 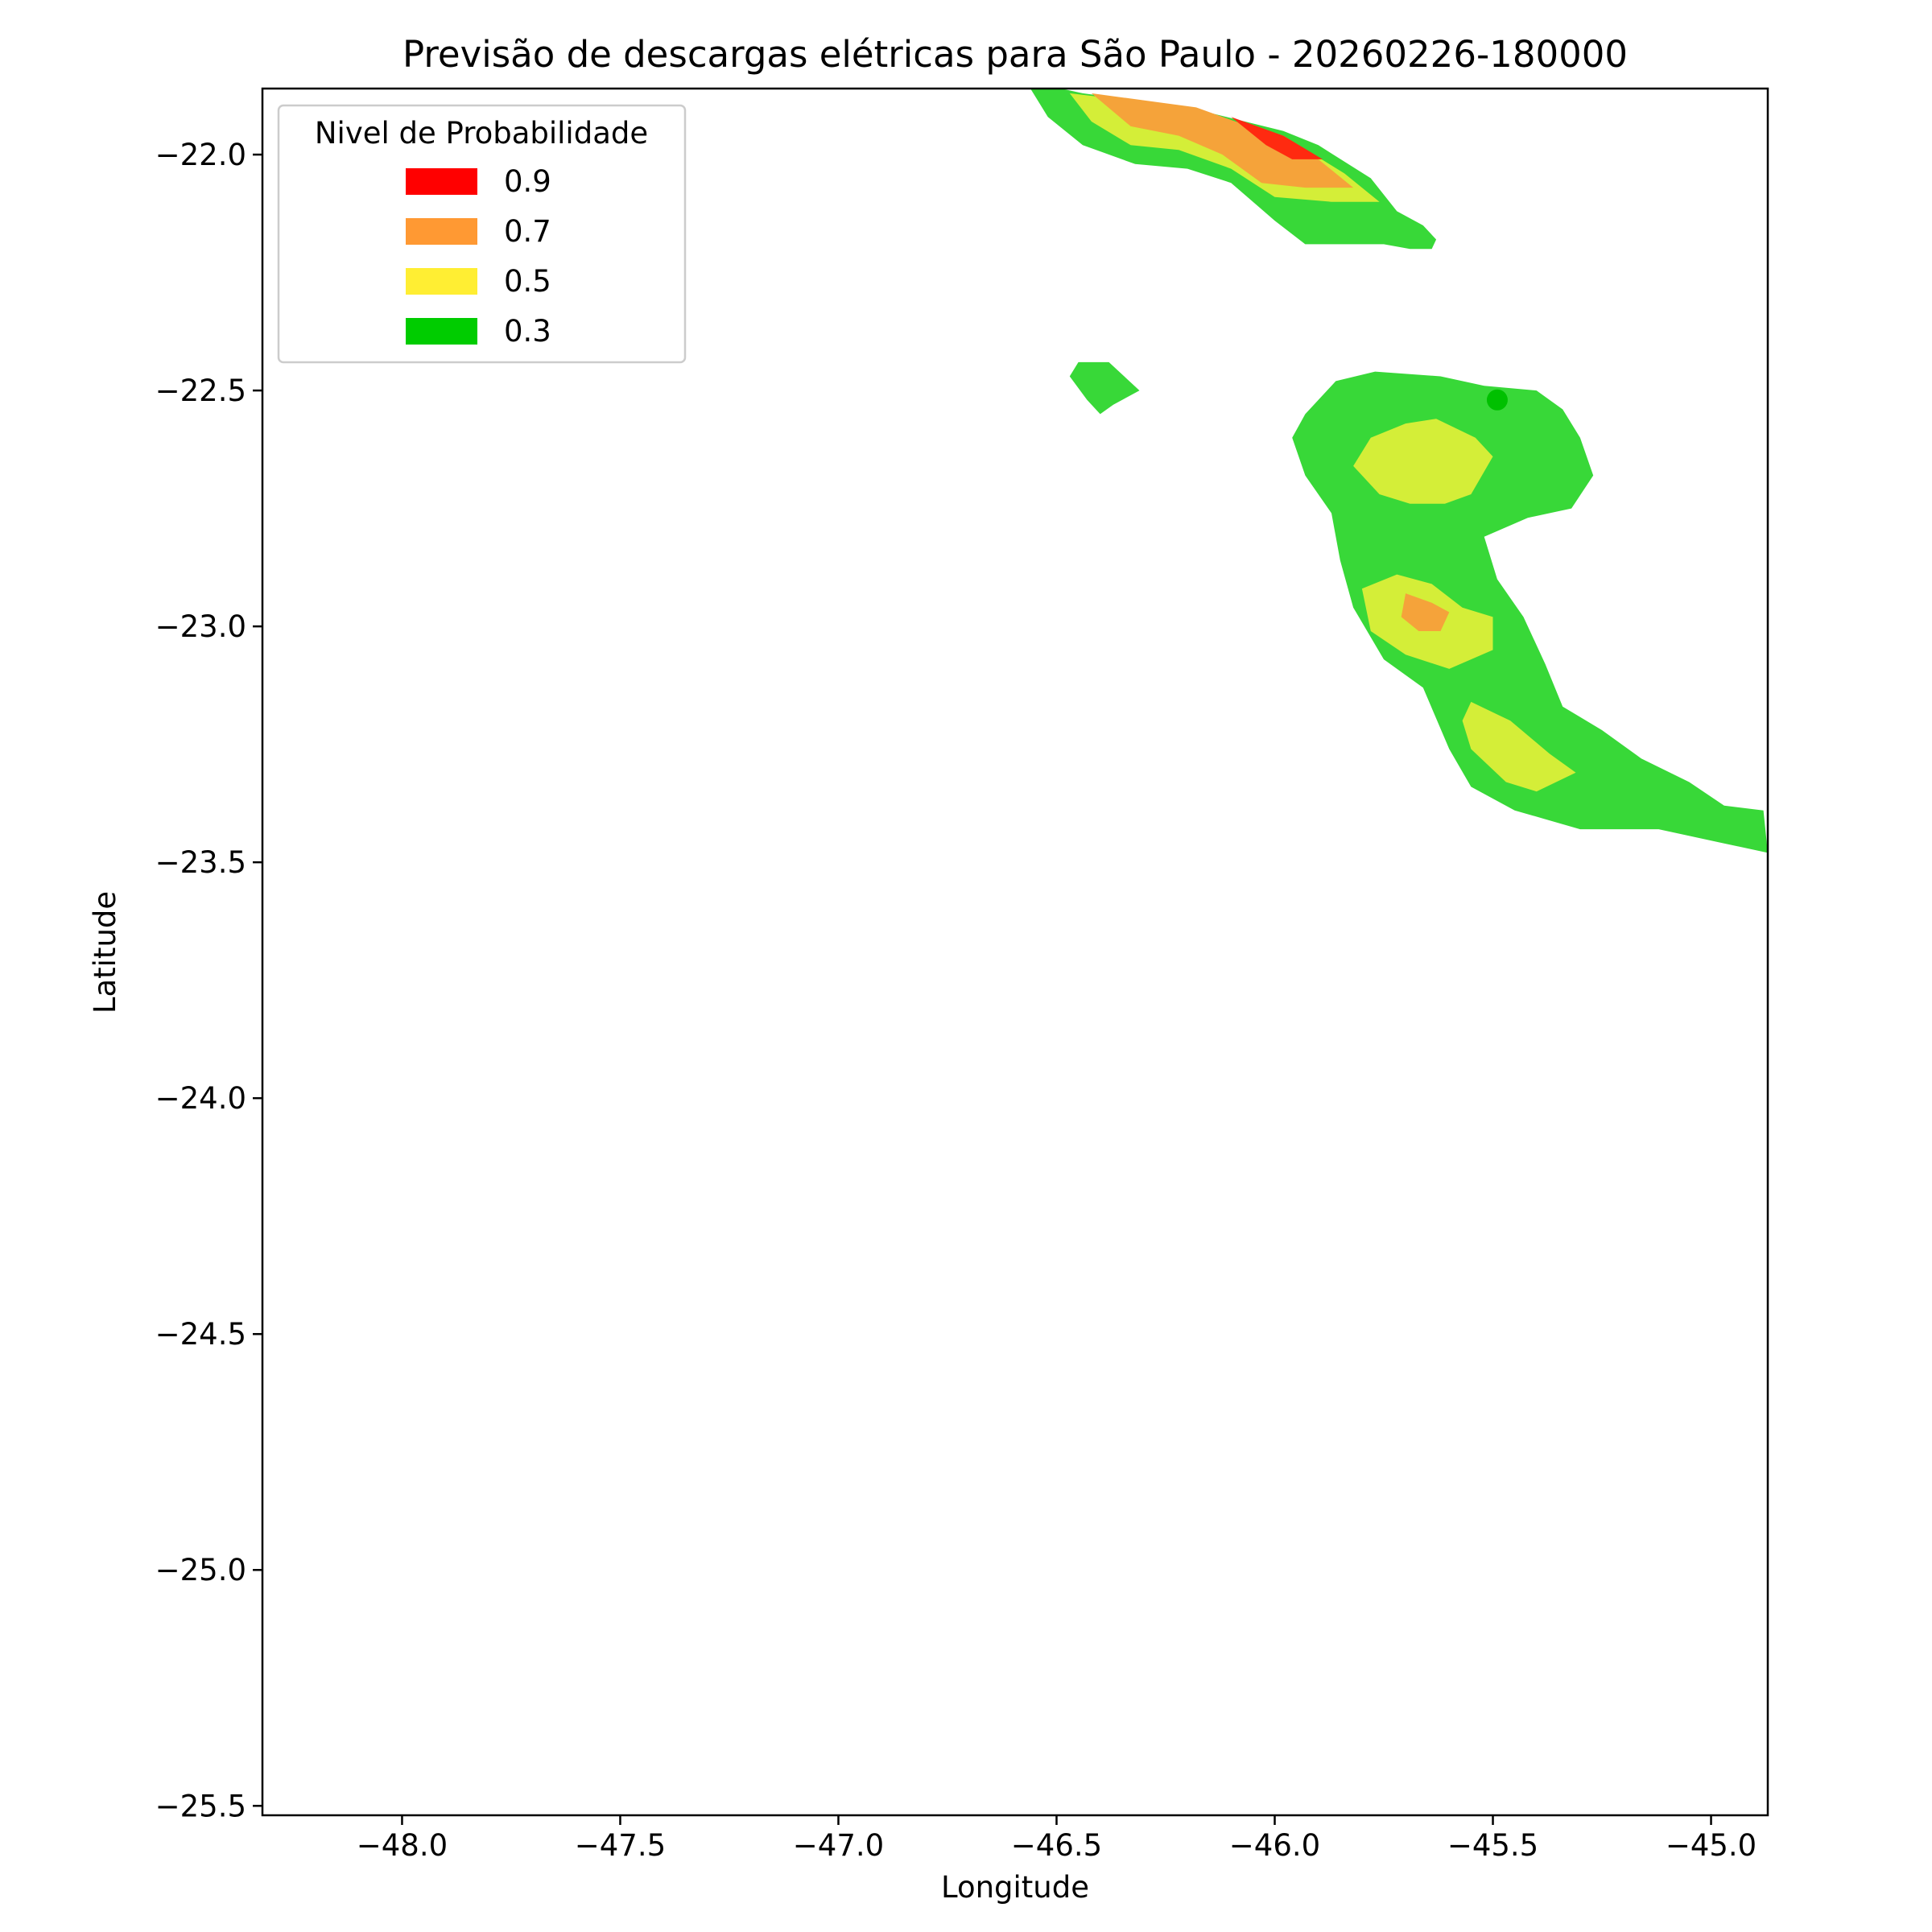 I want to click on legend-entry-label: 0.9, so click(x=527, y=181).